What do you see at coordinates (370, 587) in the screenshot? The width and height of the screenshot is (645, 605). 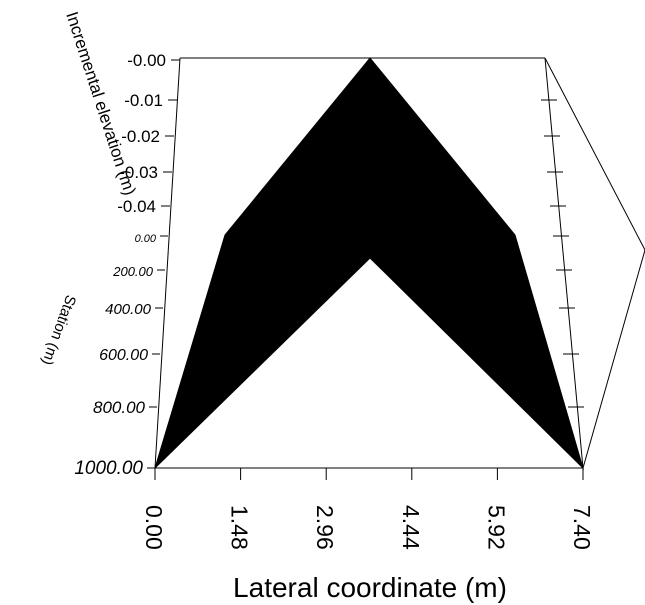 I see `x-axis-title: Lateral coordinate (m)` at bounding box center [370, 587].